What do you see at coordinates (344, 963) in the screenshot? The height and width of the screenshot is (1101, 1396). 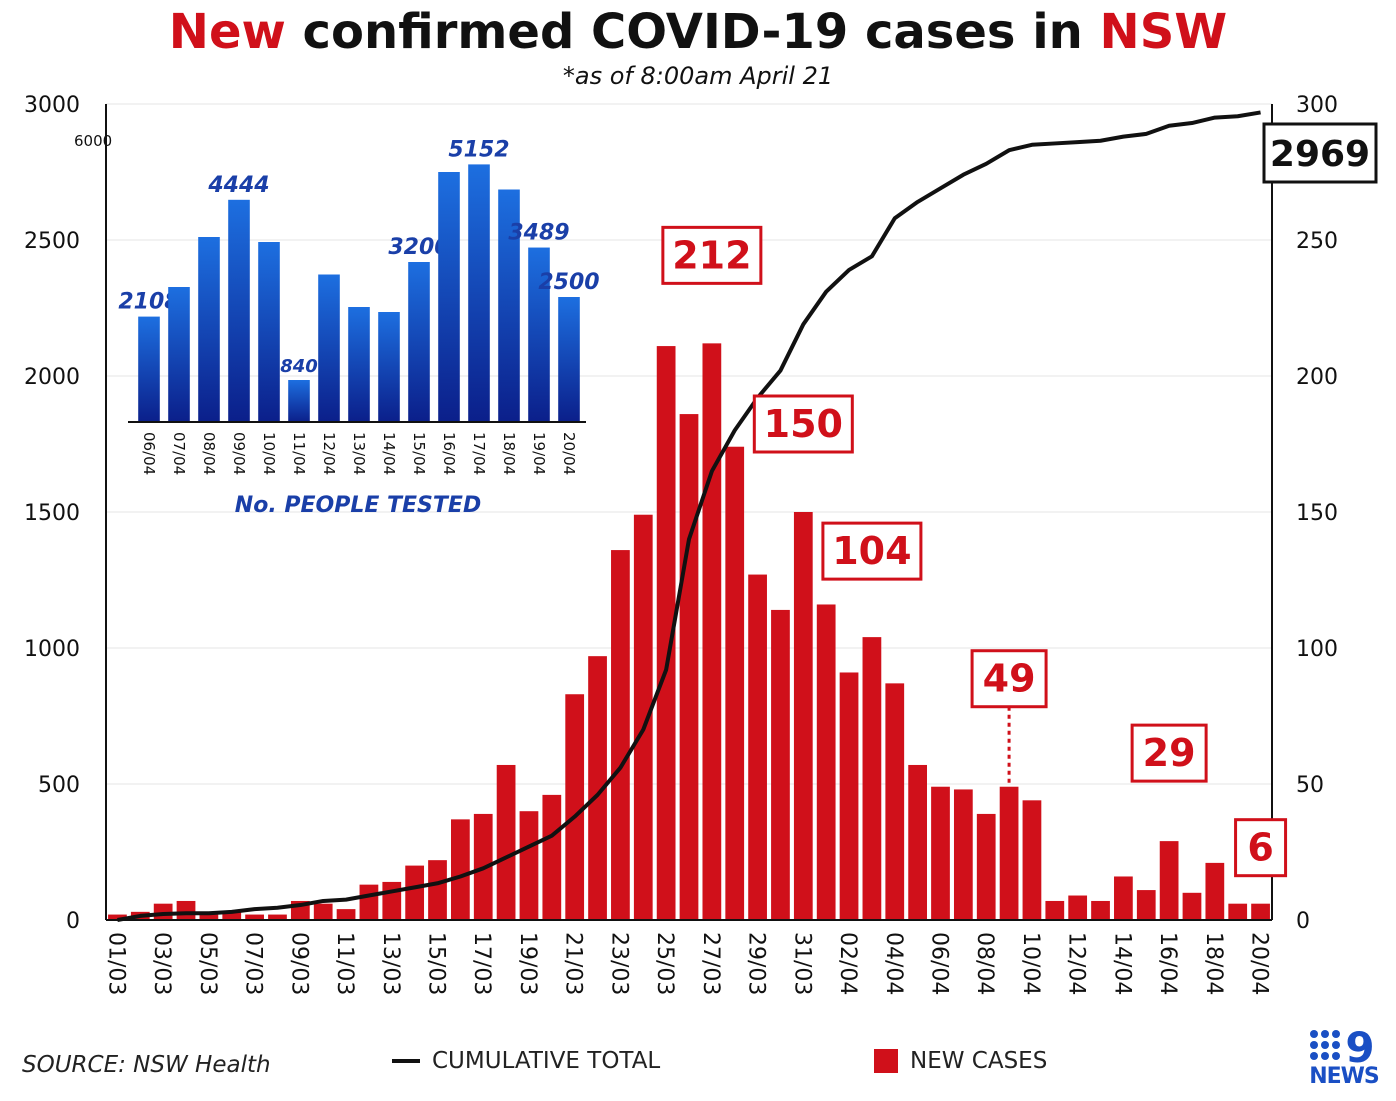 I see `x-tick-label: 11/03` at bounding box center [344, 963].